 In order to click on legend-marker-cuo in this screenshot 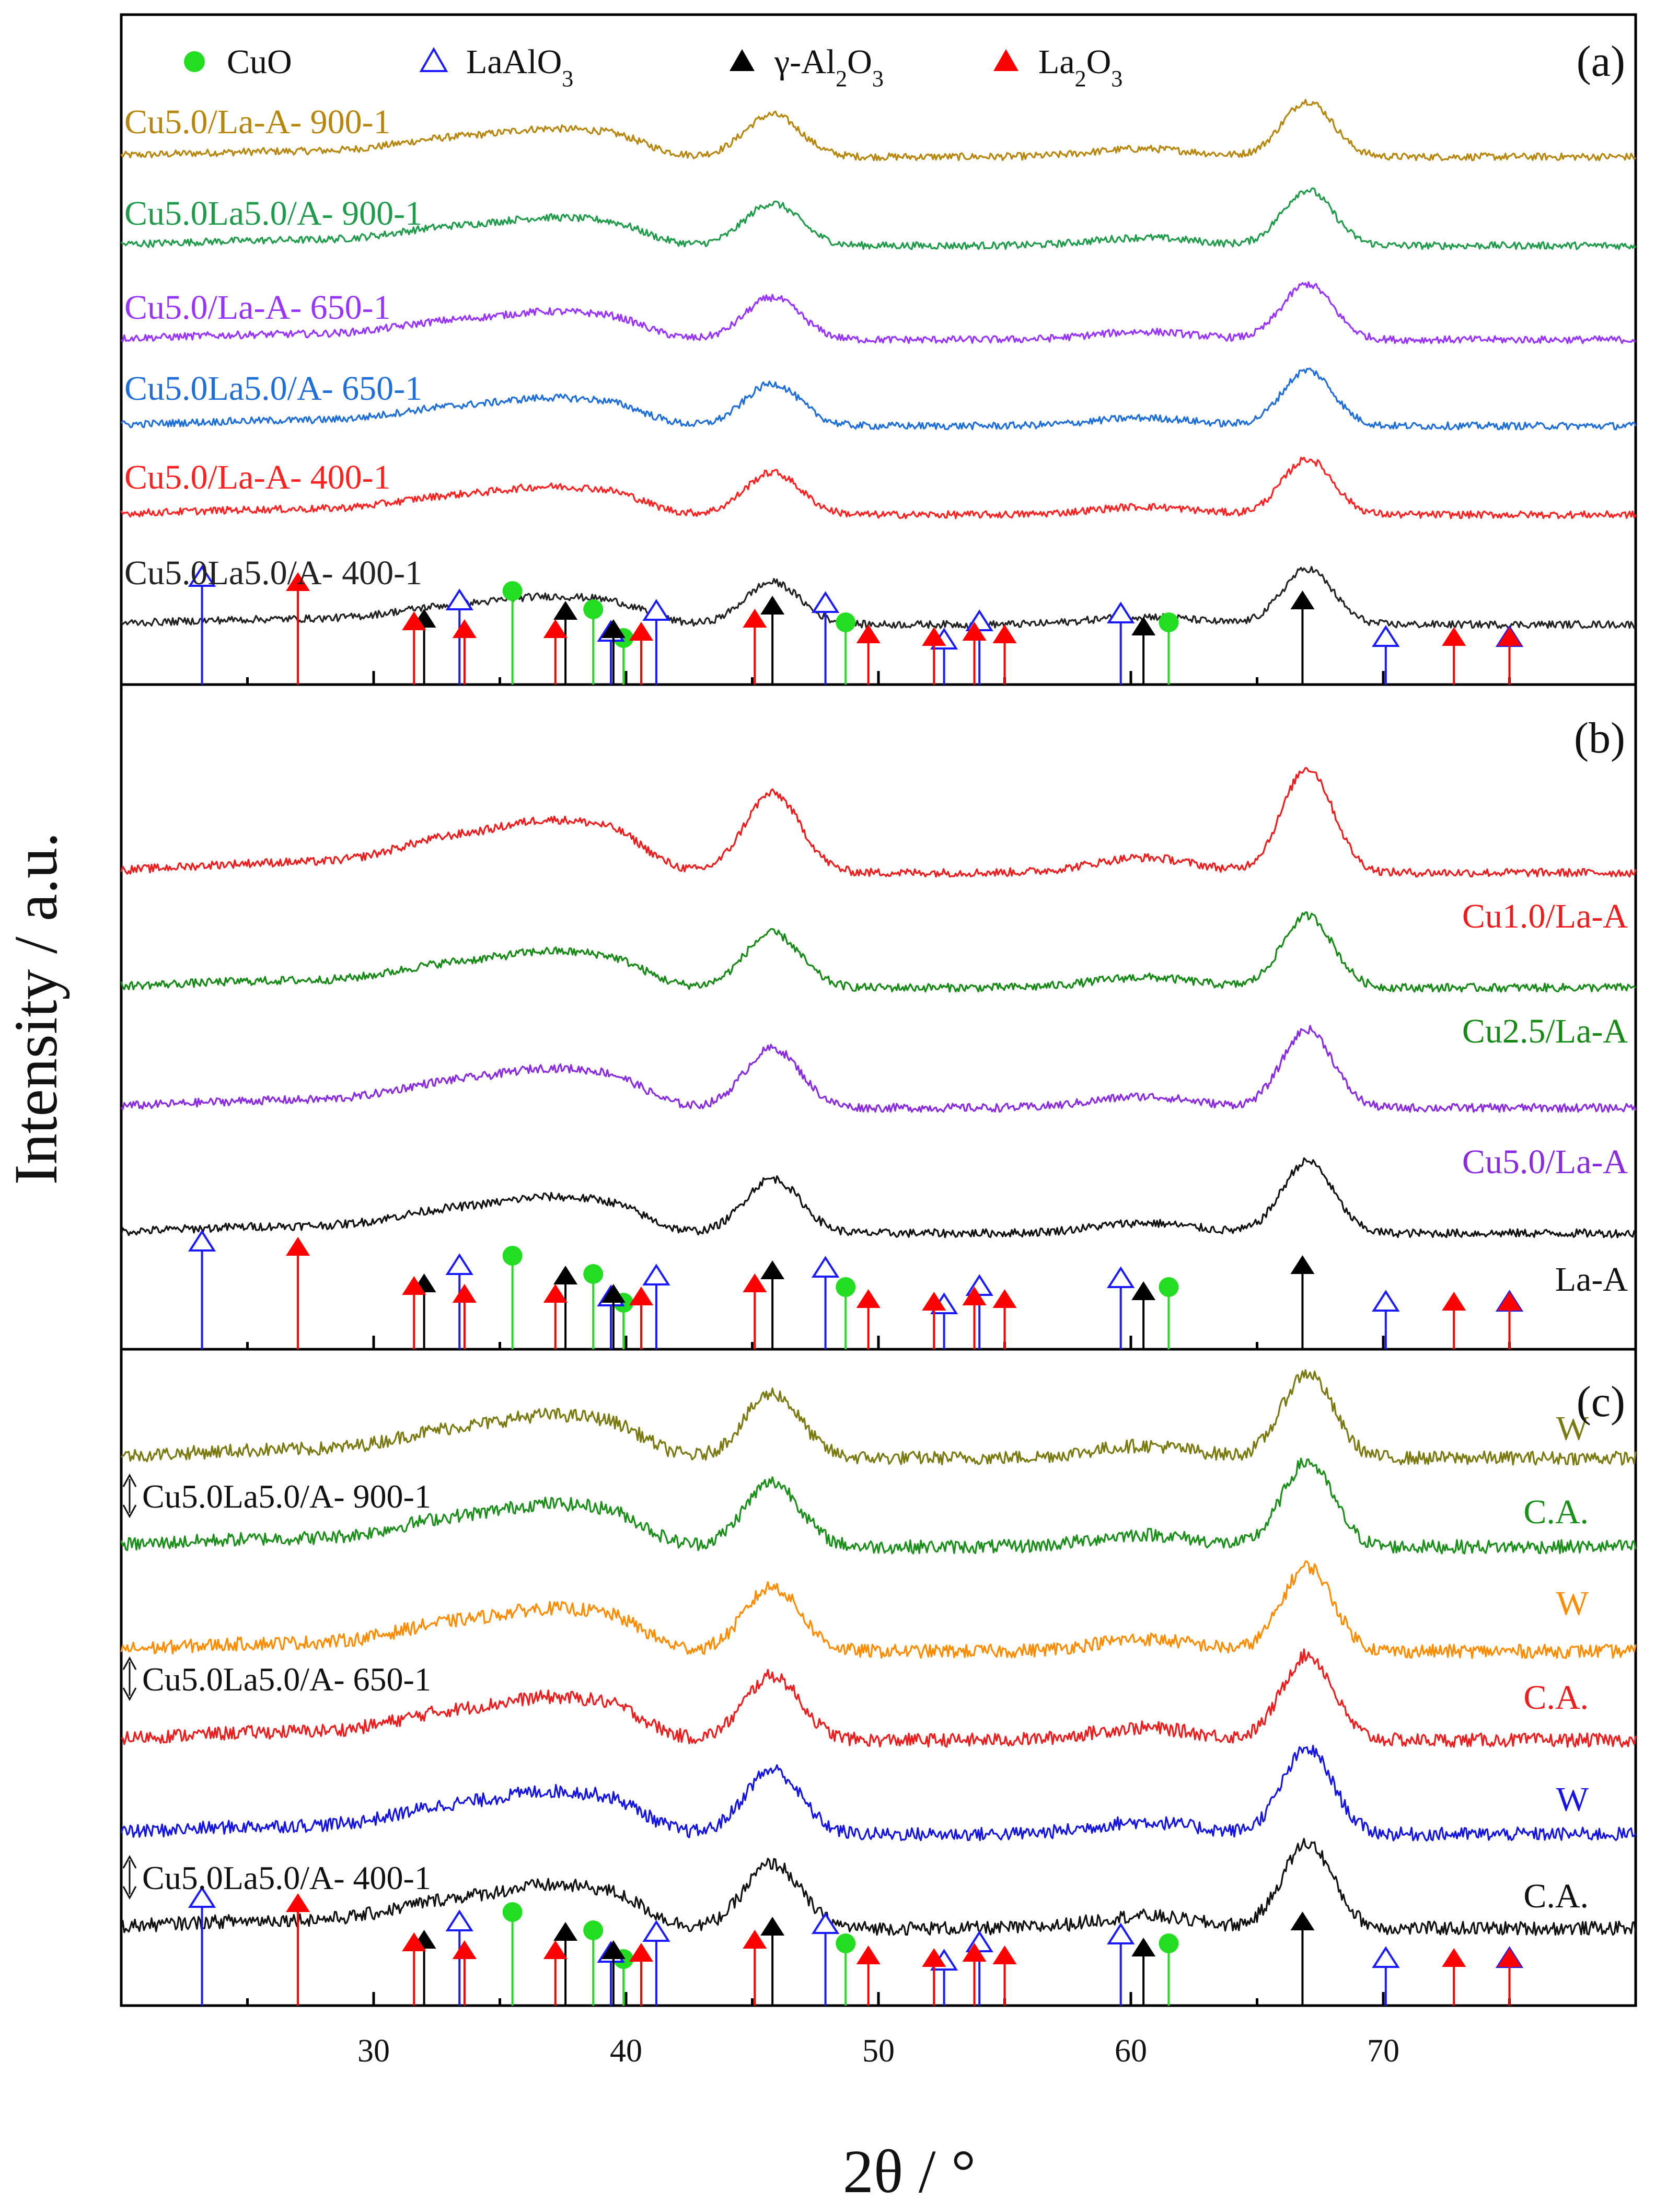, I will do `click(195, 62)`.